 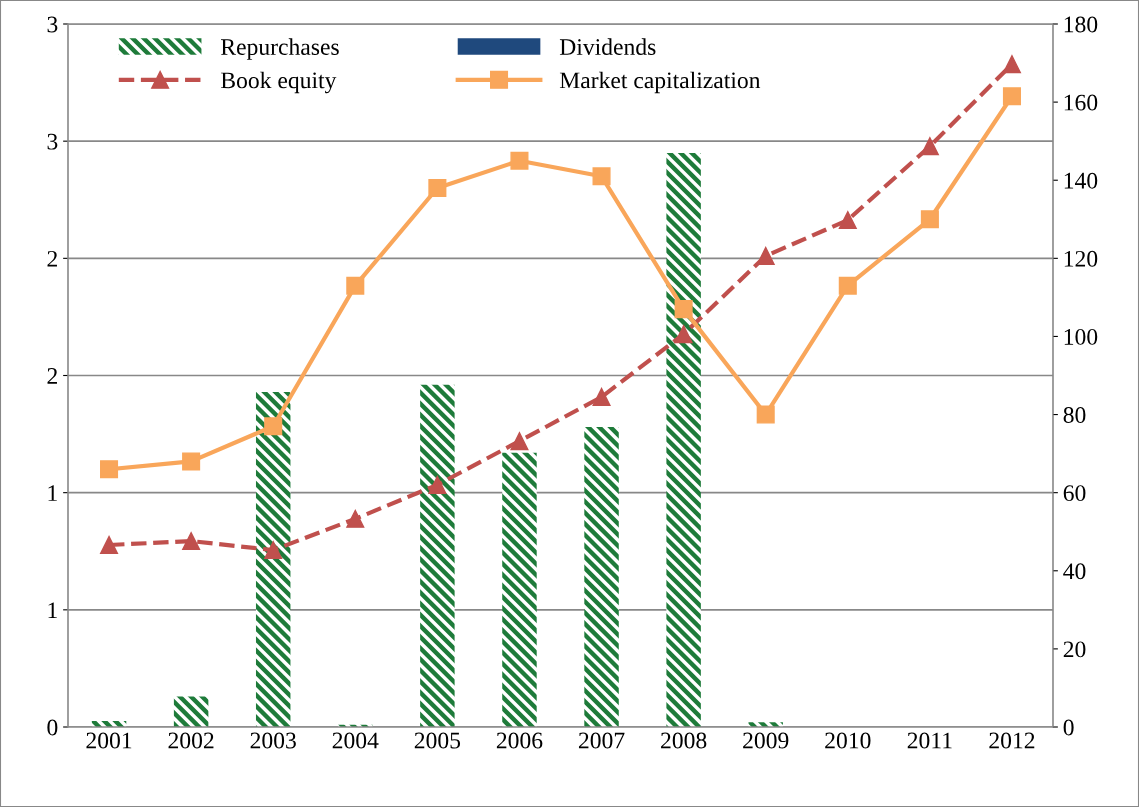 What do you see at coordinates (1081, 102) in the screenshot?
I see `y2-tick-label: 160` at bounding box center [1081, 102].